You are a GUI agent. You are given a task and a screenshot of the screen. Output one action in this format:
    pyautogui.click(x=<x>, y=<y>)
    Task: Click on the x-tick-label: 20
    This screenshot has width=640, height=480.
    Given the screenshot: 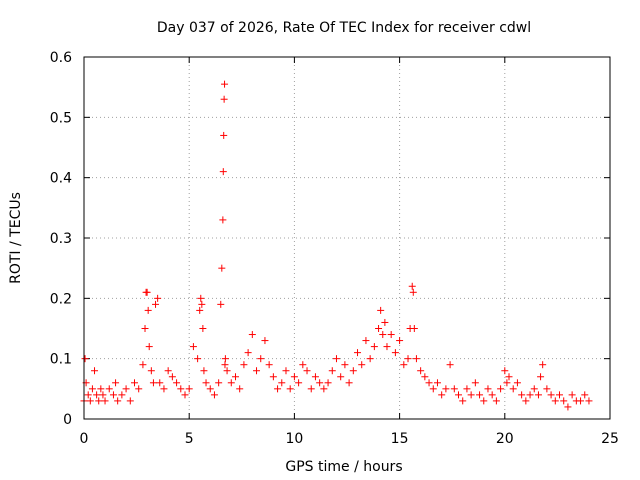 What is the action you would take?
    pyautogui.click(x=505, y=439)
    